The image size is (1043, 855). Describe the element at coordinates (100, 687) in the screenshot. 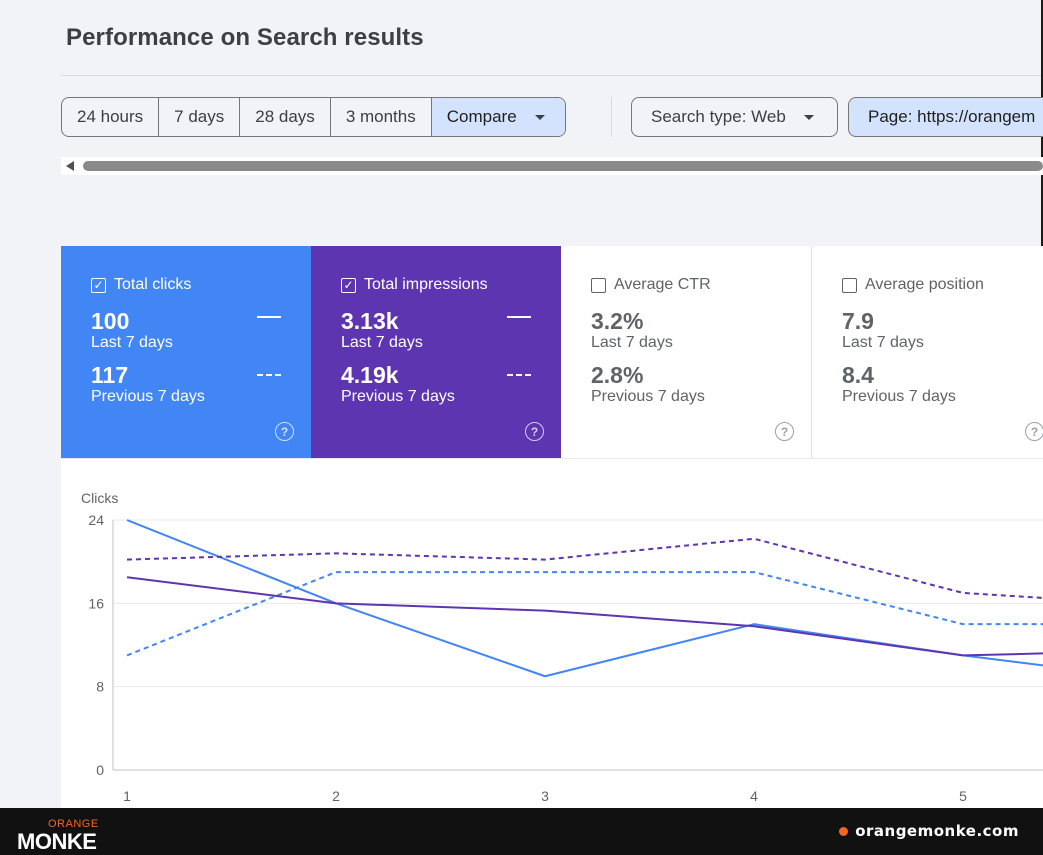

I see `y-tick-label: 8` at that location.